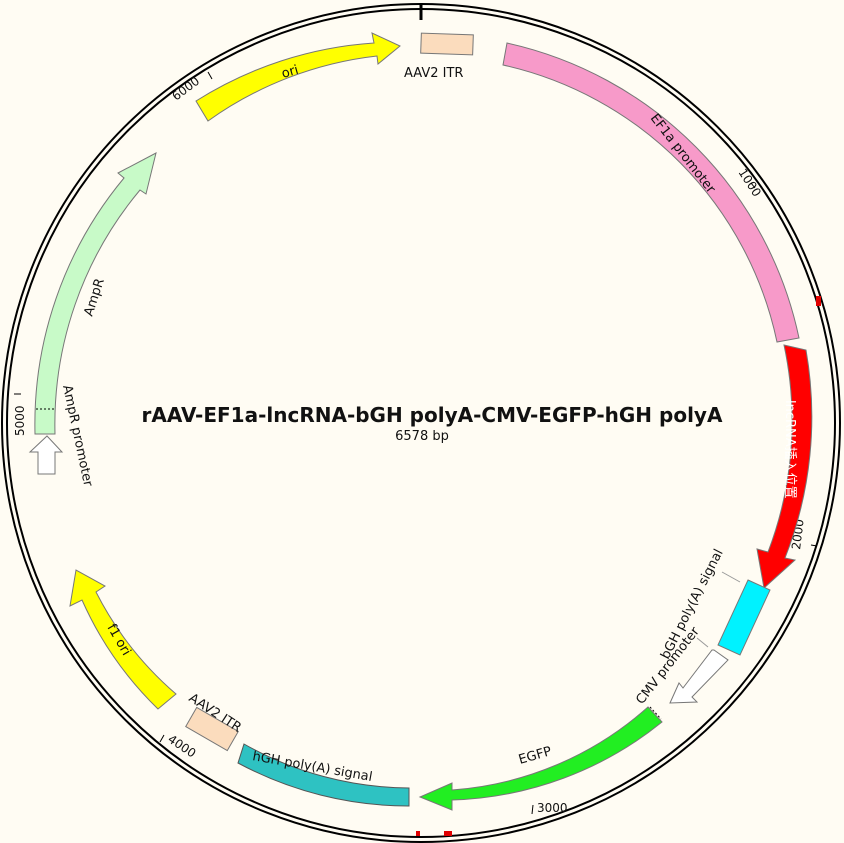  I want to click on feature-label-ampr: AmpR, so click(95, 298).